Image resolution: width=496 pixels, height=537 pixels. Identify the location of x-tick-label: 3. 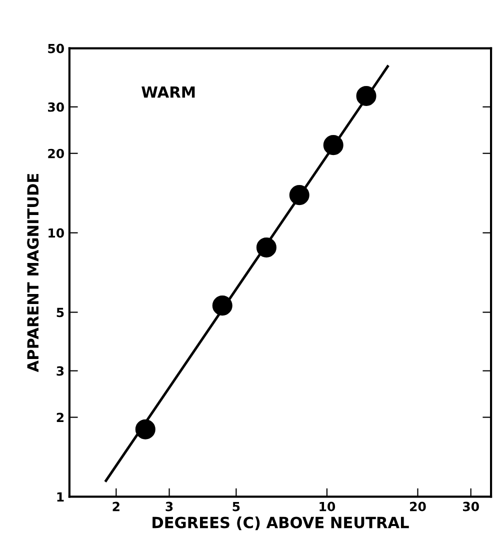
(169, 507).